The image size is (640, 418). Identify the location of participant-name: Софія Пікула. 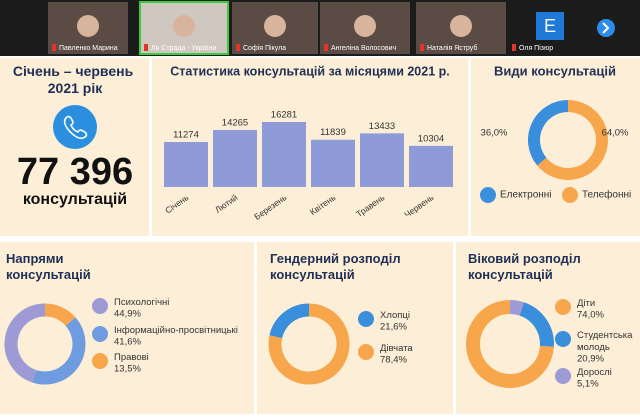
(264, 48).